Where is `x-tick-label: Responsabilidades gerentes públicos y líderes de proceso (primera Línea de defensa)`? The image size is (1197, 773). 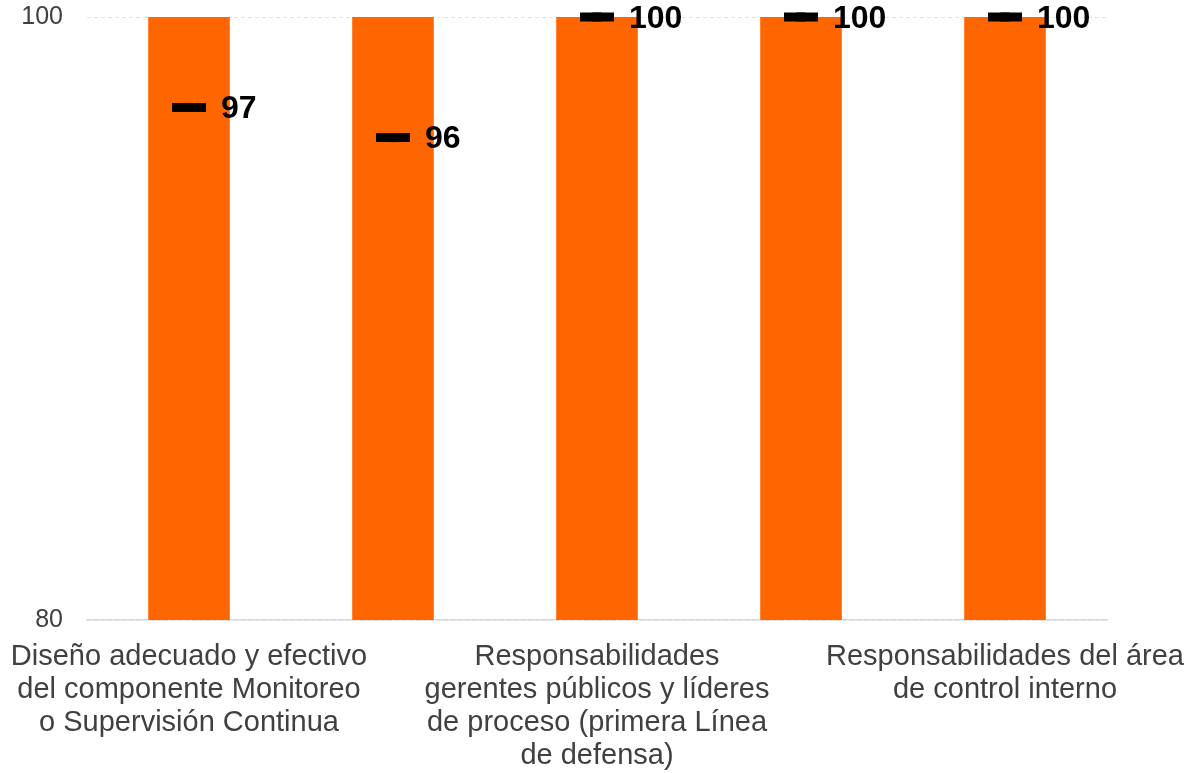
x-tick-label: Responsabilidades gerentes públicos y líderes de proceso (primera Línea de defensa) is located at coordinates (597, 704).